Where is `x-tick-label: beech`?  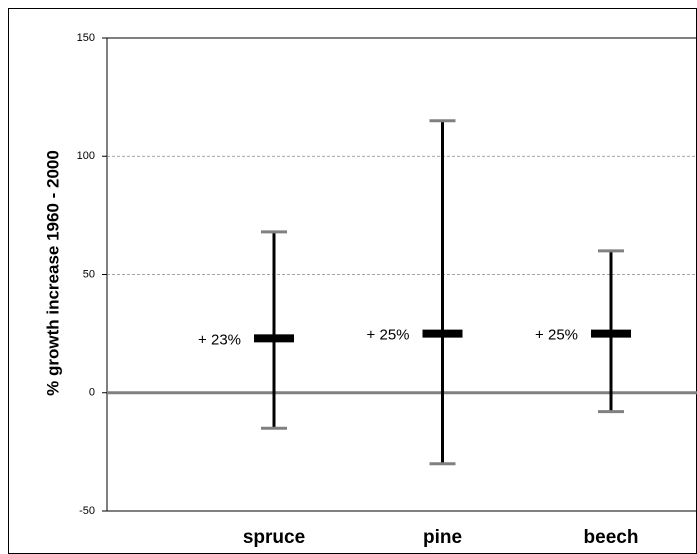
x-tick-label: beech is located at coordinates (611, 537).